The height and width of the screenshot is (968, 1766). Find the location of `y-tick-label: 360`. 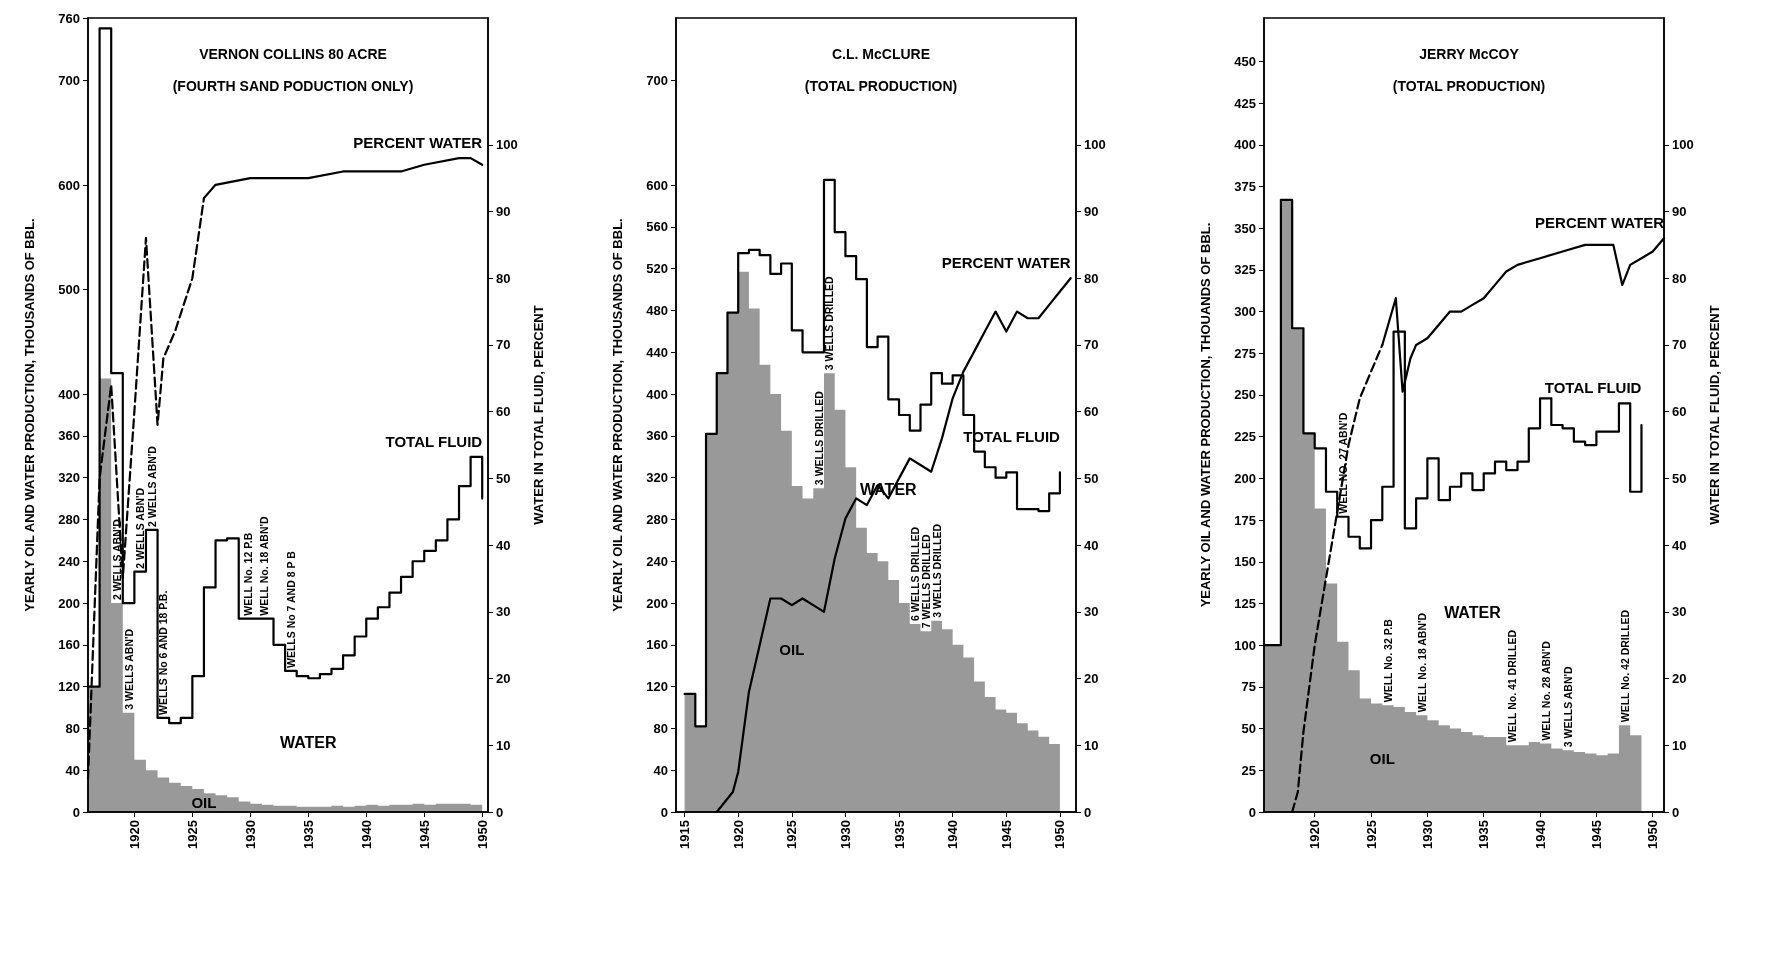

y-tick-label: 360 is located at coordinates (69, 436).